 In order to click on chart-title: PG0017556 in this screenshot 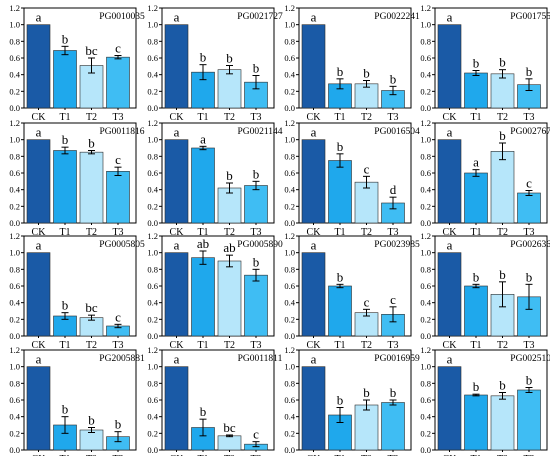, I will do `click(530, 17)`.